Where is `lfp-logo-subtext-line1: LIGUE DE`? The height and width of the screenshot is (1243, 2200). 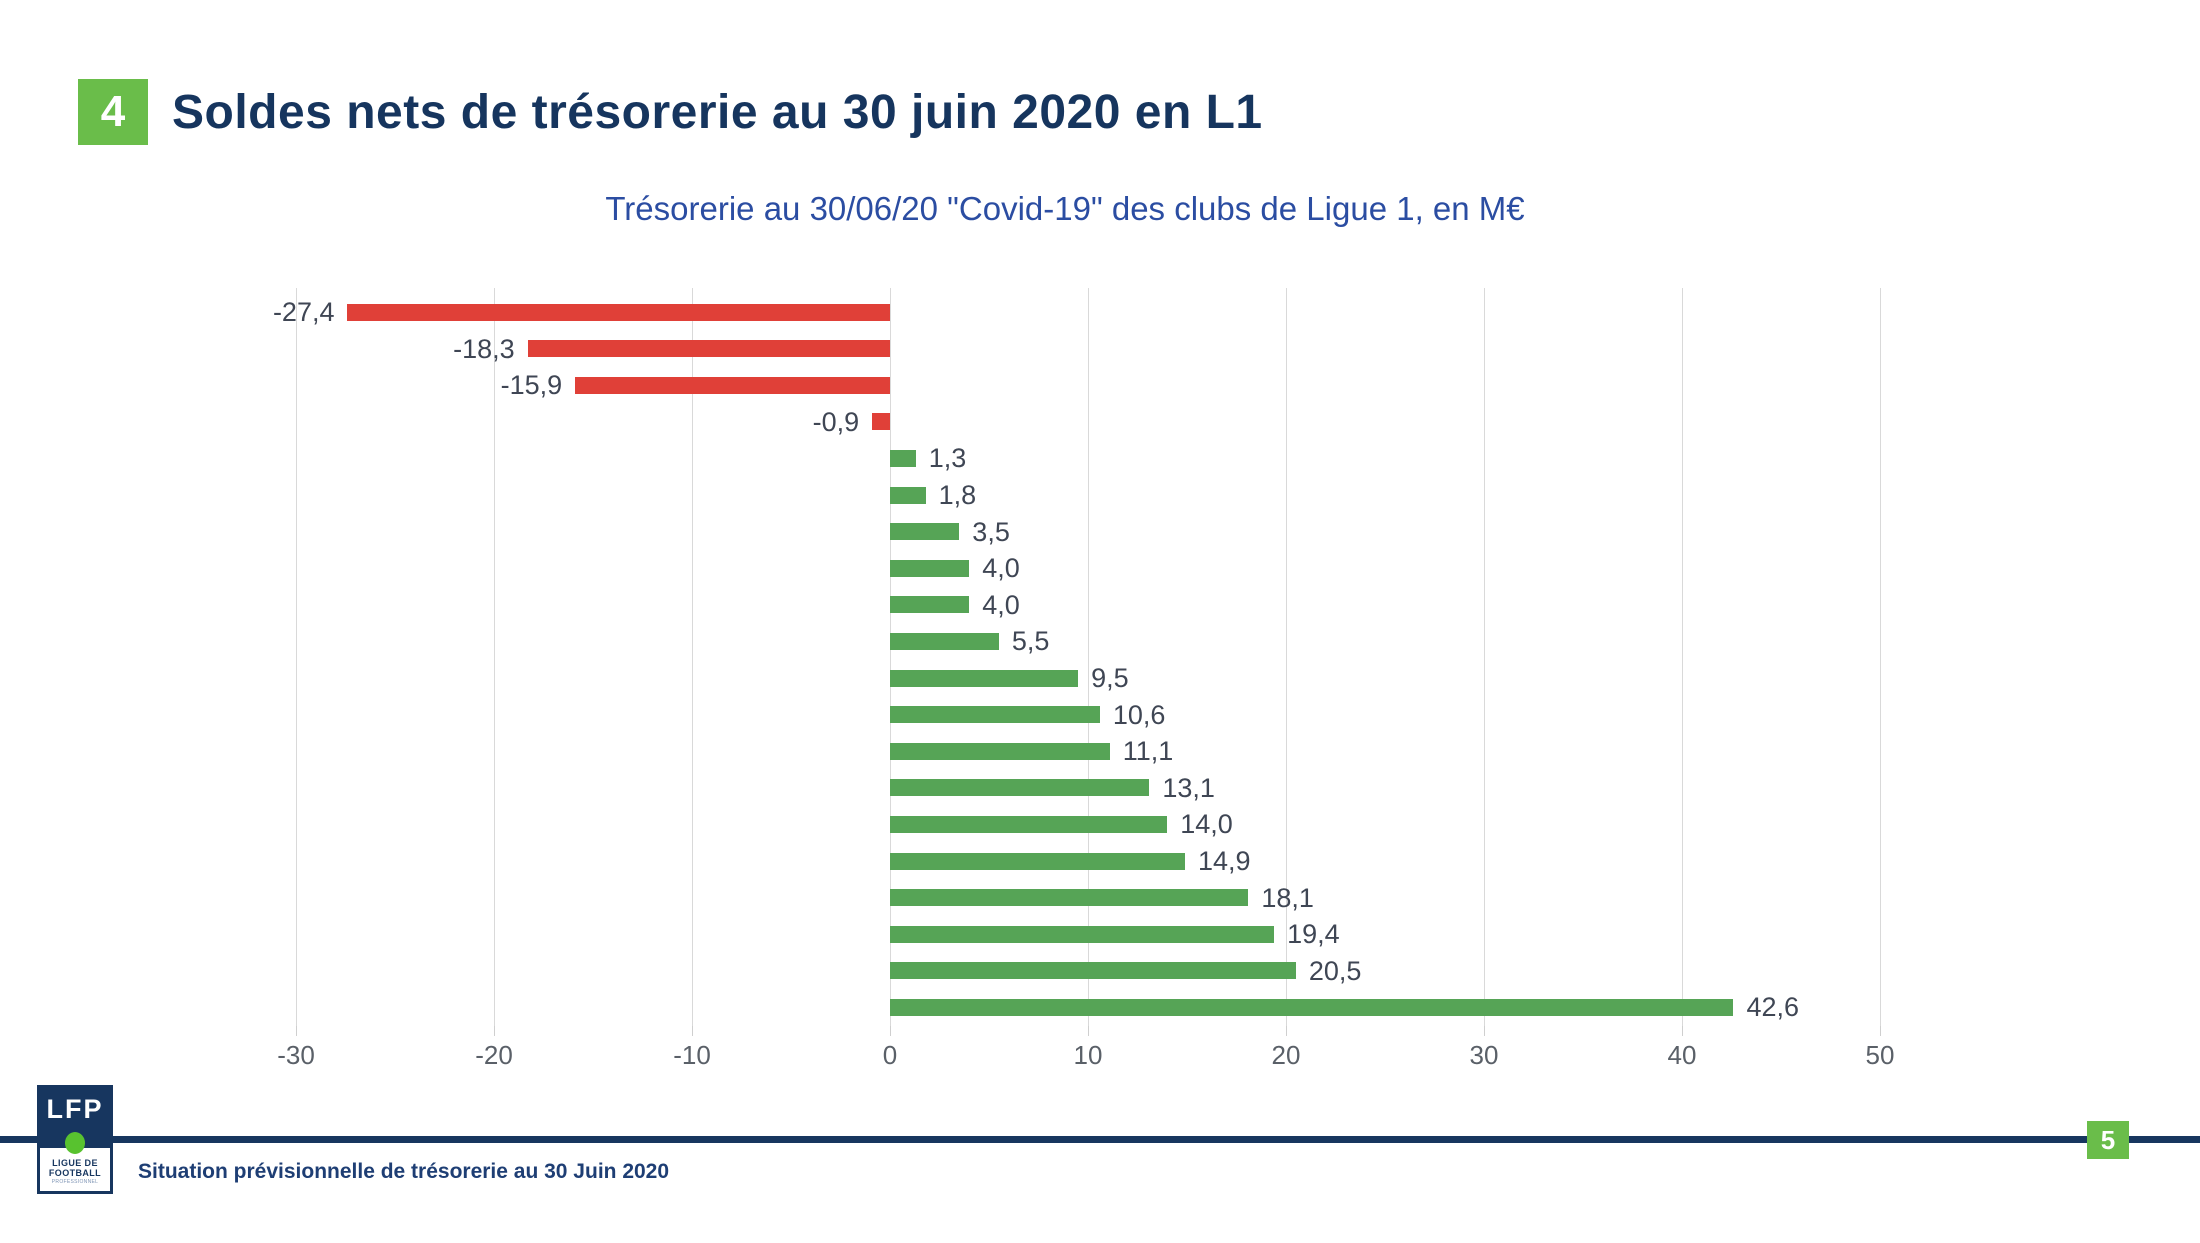 lfp-logo-subtext-line1: LIGUE DE is located at coordinates (75, 1163).